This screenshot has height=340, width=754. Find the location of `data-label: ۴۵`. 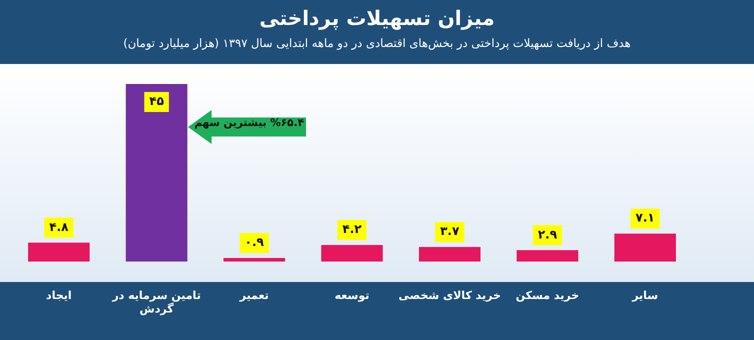

data-label: ۴۵ is located at coordinates (156, 101).